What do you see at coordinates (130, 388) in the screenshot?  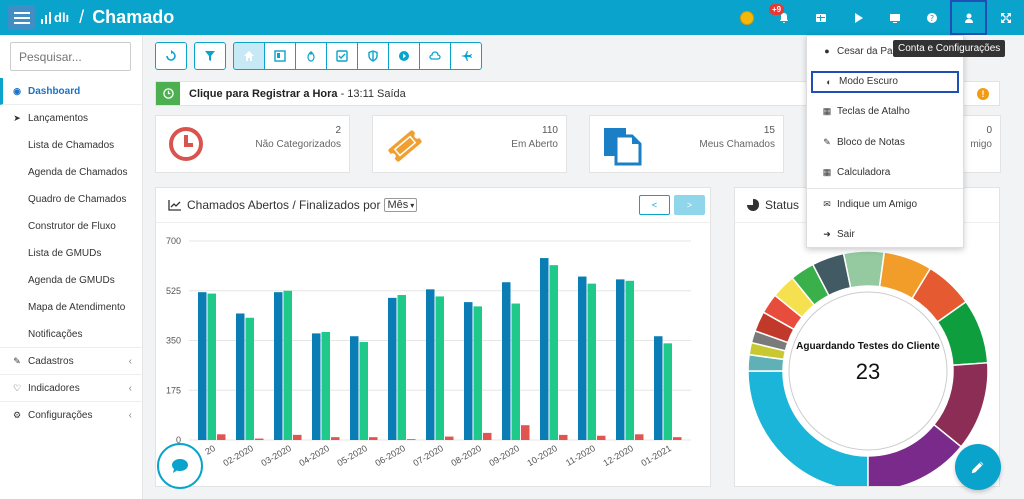 I see `chevron-left-icon: ‹` at bounding box center [130, 388].